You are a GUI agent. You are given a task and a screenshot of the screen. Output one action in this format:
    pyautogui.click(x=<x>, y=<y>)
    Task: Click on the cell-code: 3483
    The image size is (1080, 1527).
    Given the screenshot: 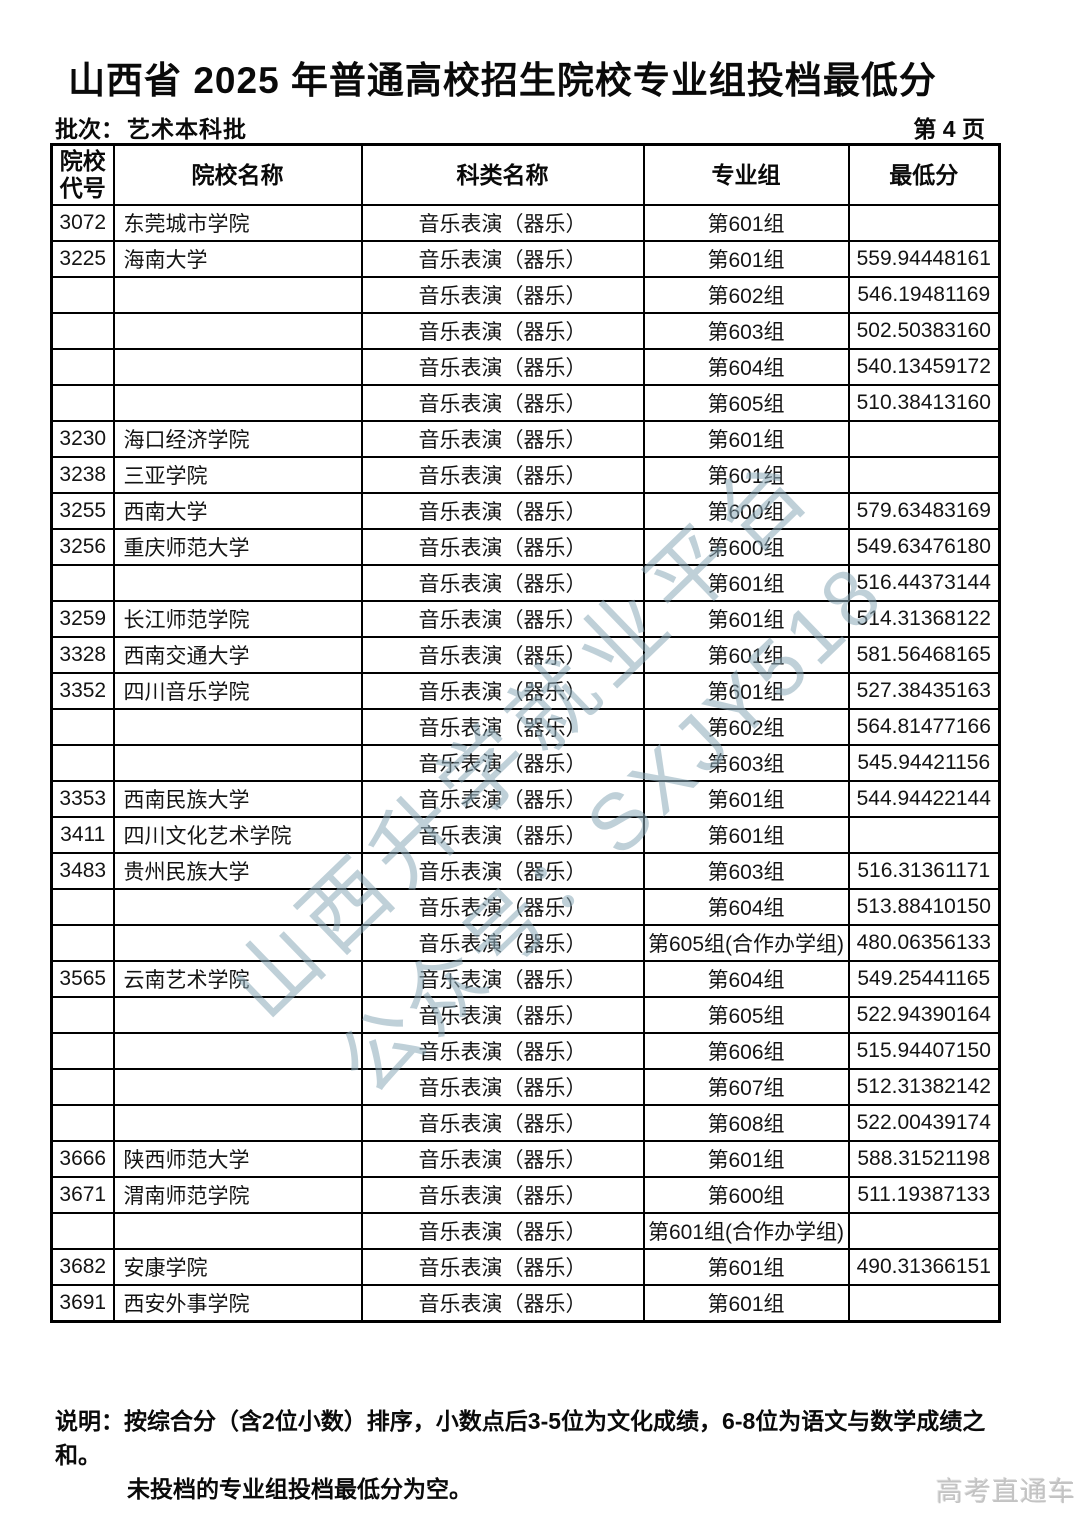 What is the action you would take?
    pyautogui.click(x=82, y=871)
    